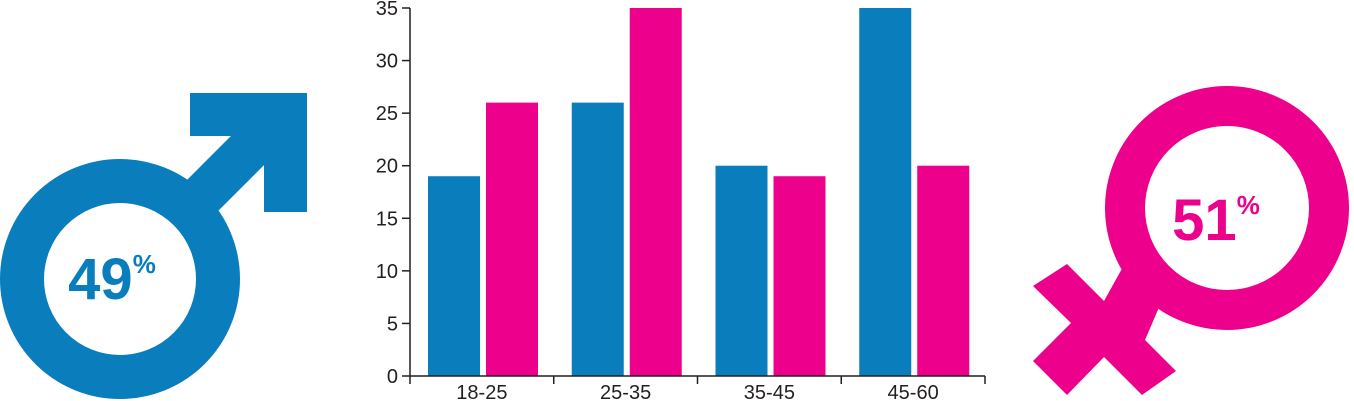 This screenshot has height=401, width=1354. Describe the element at coordinates (392, 324) in the screenshot. I see `y-tick-label: 5` at that location.